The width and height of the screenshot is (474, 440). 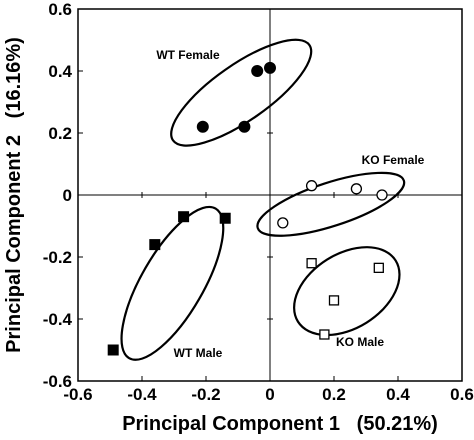 I want to click on y-tick-label: -0.2, so click(x=57, y=257).